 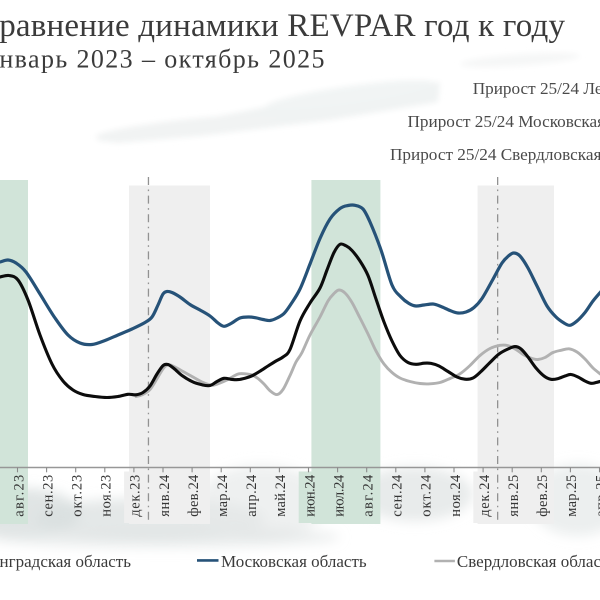 What do you see at coordinates (536, 88) in the screenshot?
I see `svg-text:Прирост 25/24 Ленинградская об: Прирост 25/24 Ленинградская область` at bounding box center [536, 88].